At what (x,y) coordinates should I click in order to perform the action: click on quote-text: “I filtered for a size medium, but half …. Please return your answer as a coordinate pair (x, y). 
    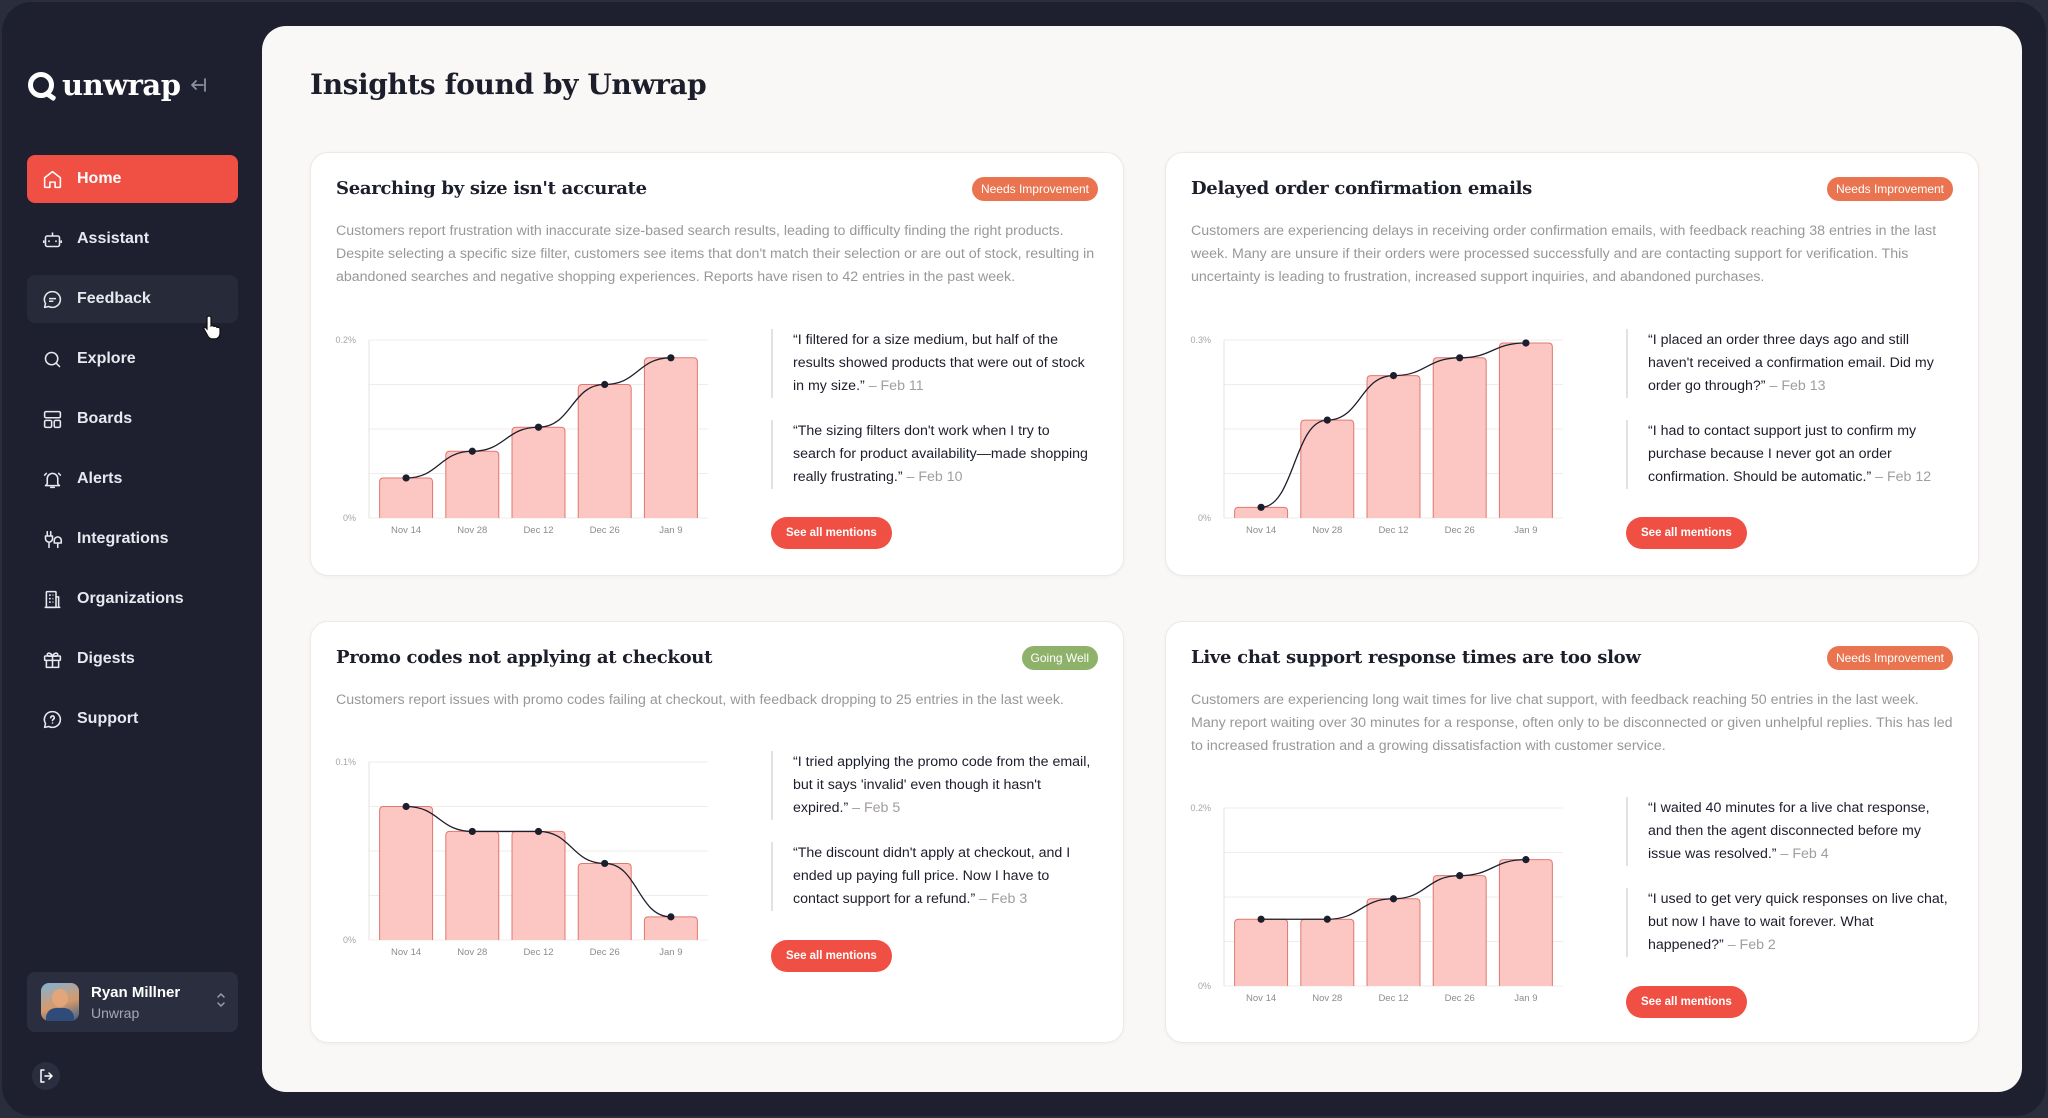
    Looking at the image, I should click on (939, 363).